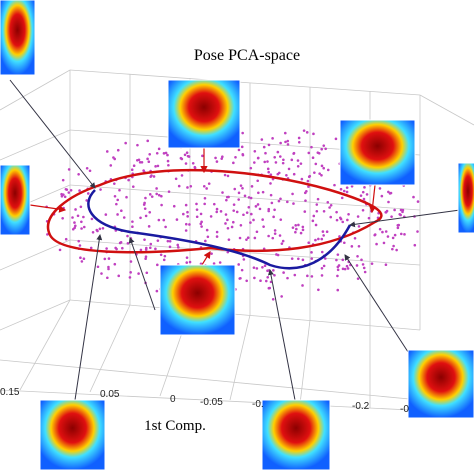  I want to click on axis-label: 1st Comp., so click(175, 426).